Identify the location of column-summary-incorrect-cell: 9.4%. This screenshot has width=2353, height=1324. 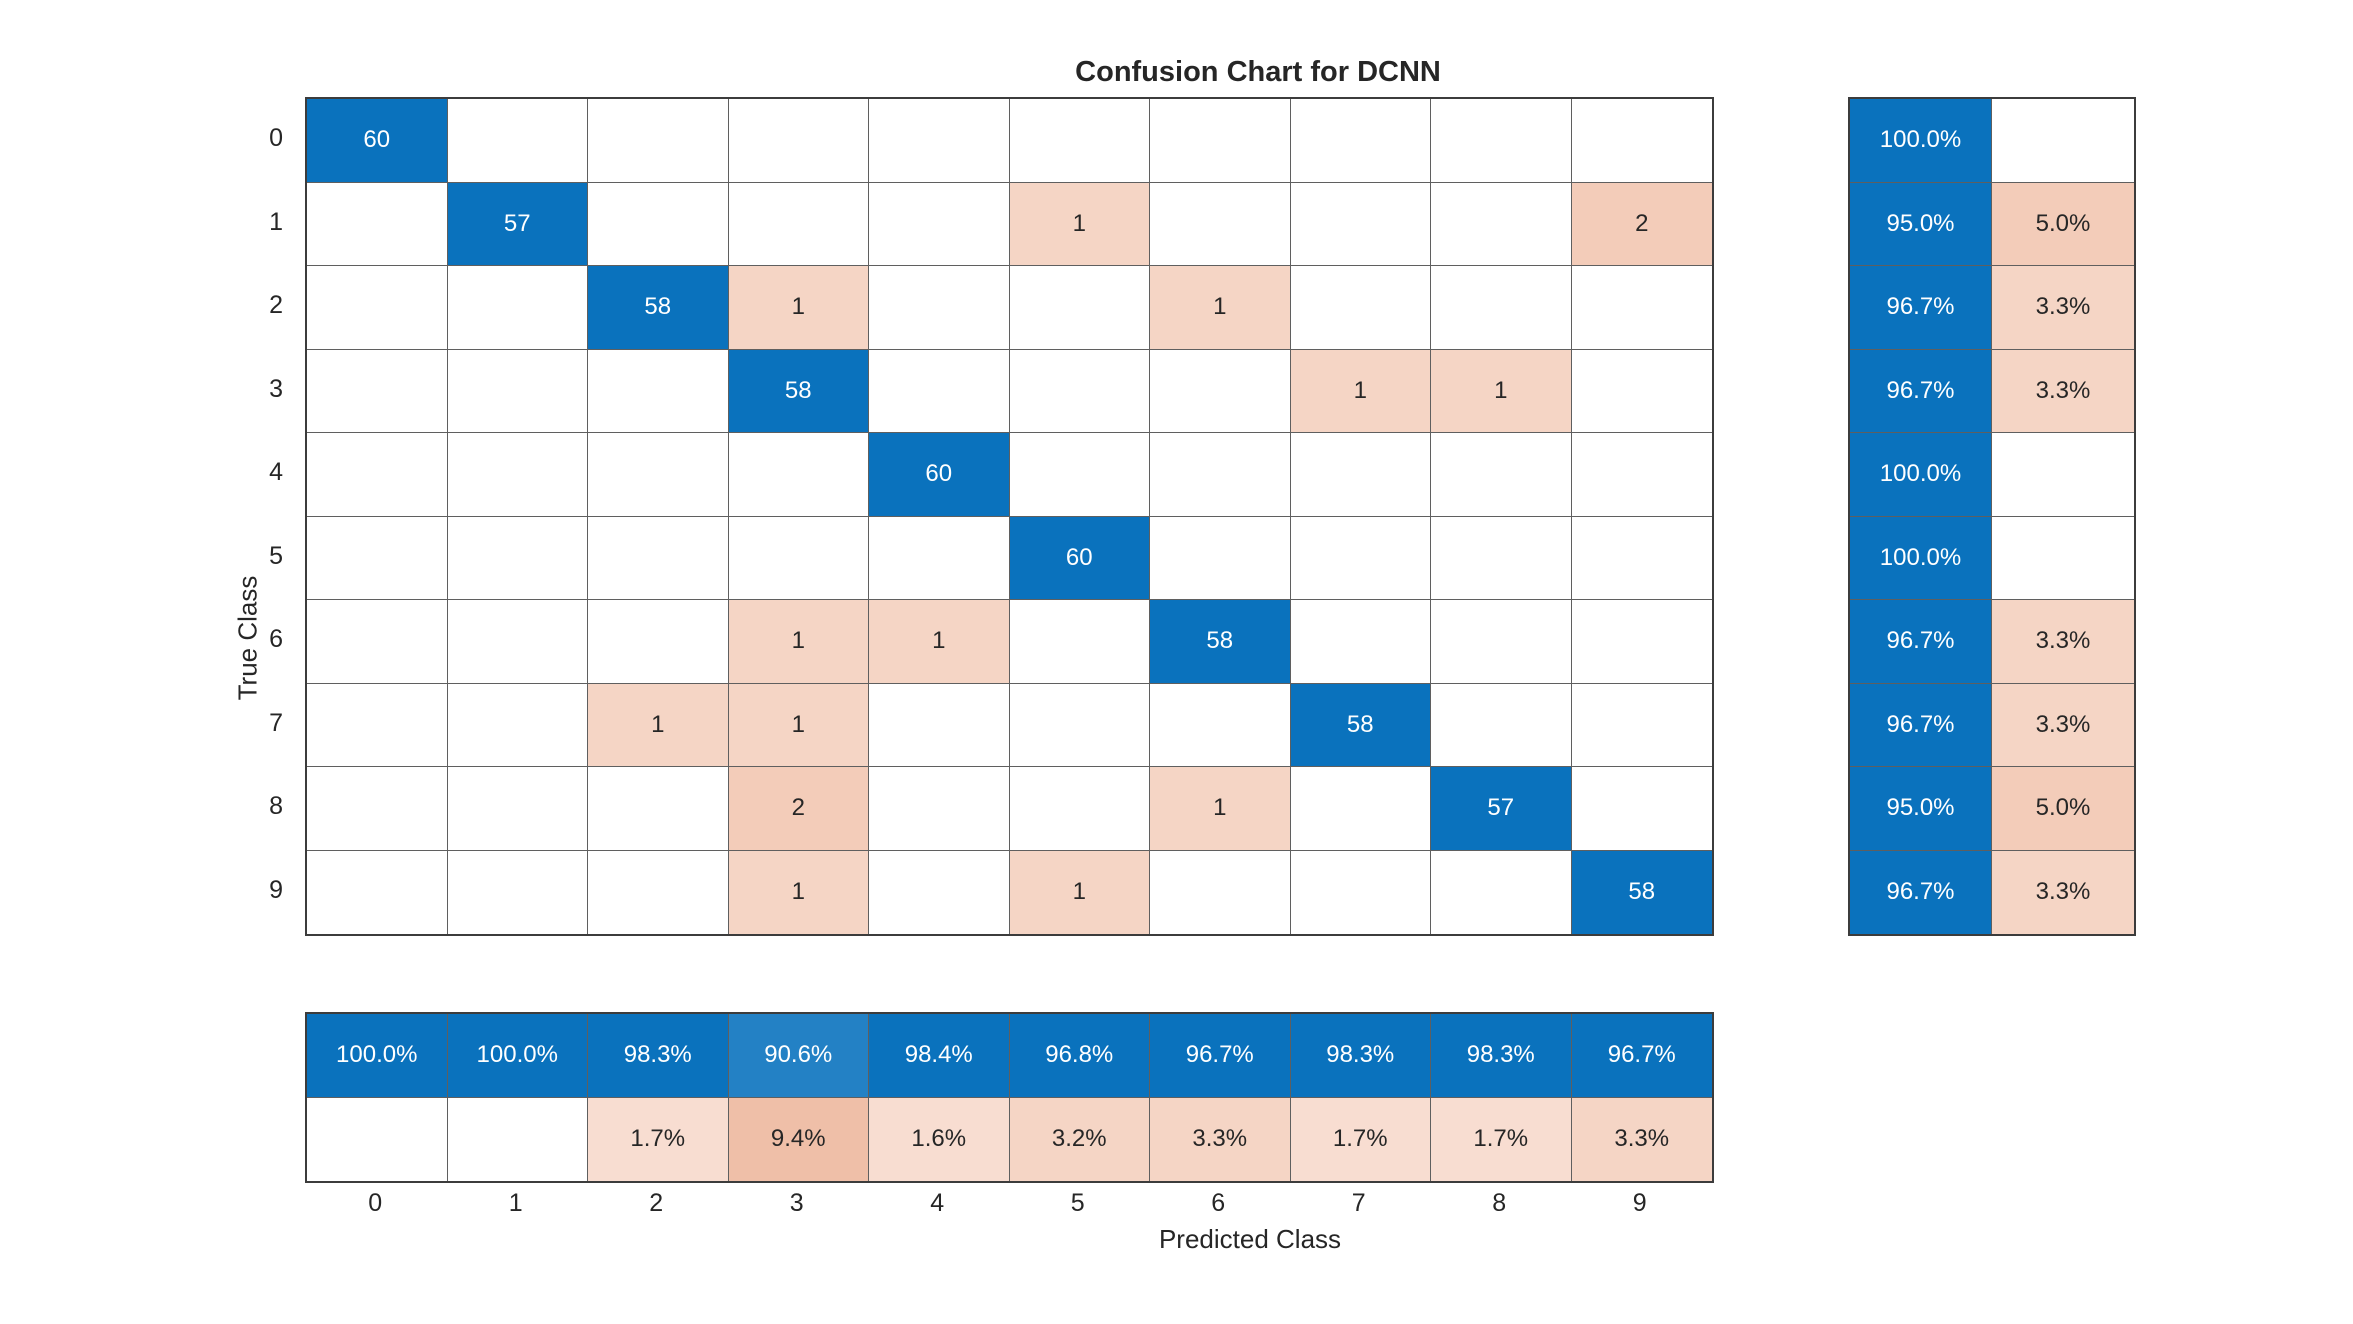
(798, 1139).